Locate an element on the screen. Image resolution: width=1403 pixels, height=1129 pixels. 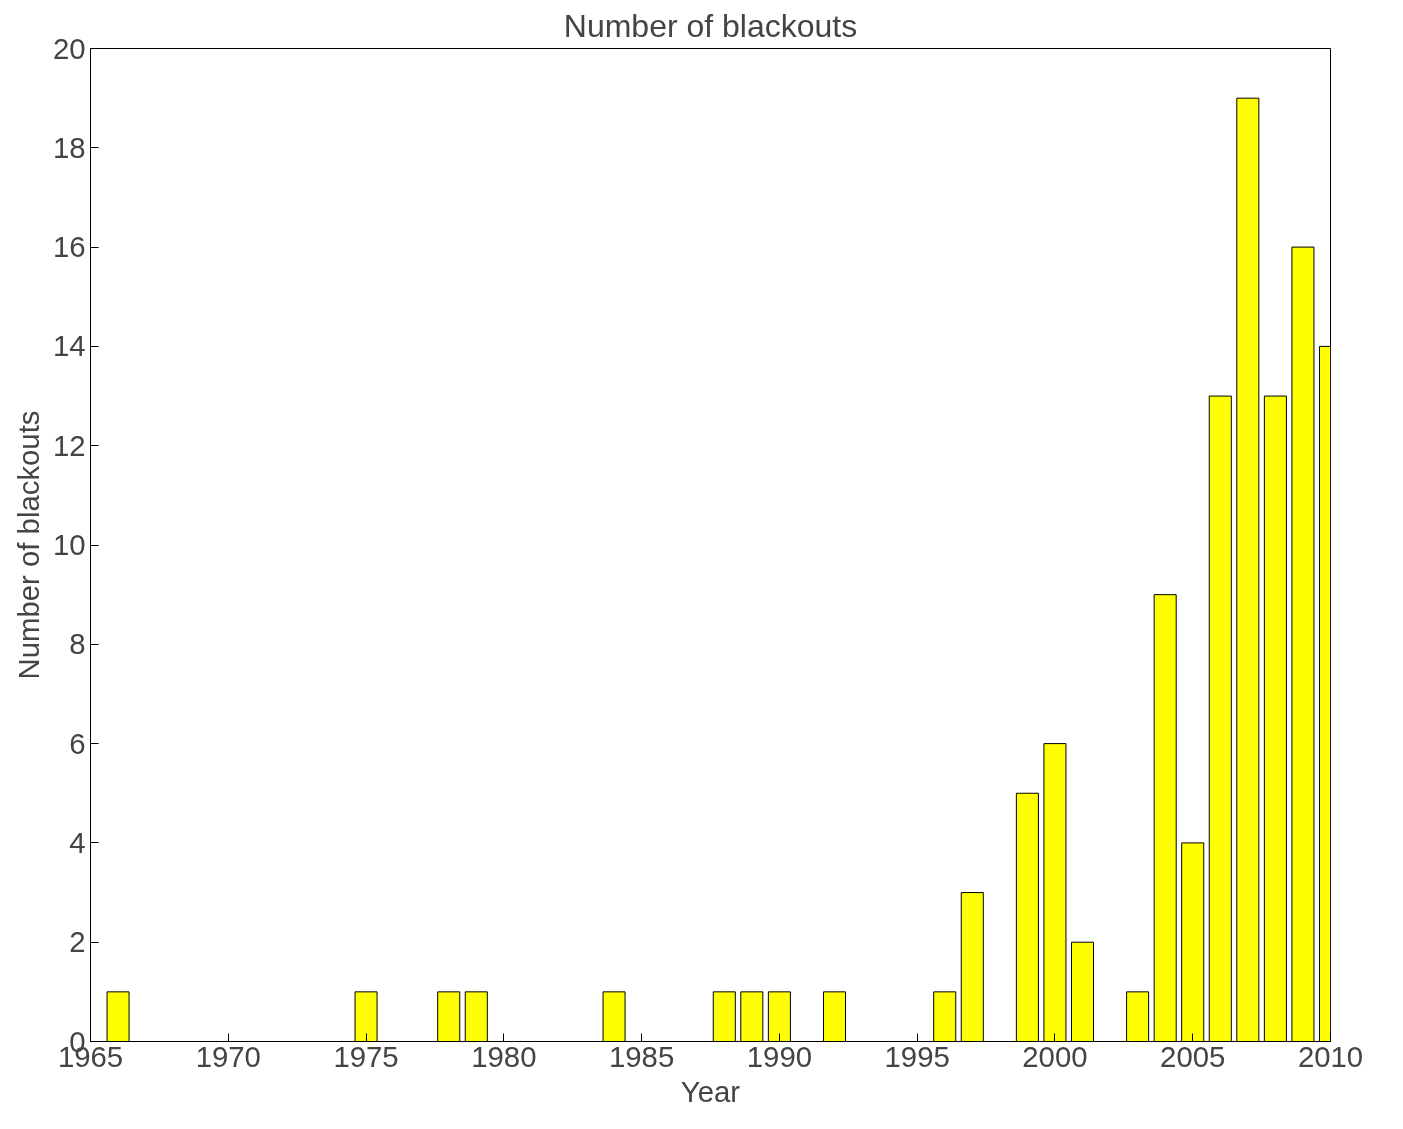
y-tick-label: 18 is located at coordinates (69, 147).